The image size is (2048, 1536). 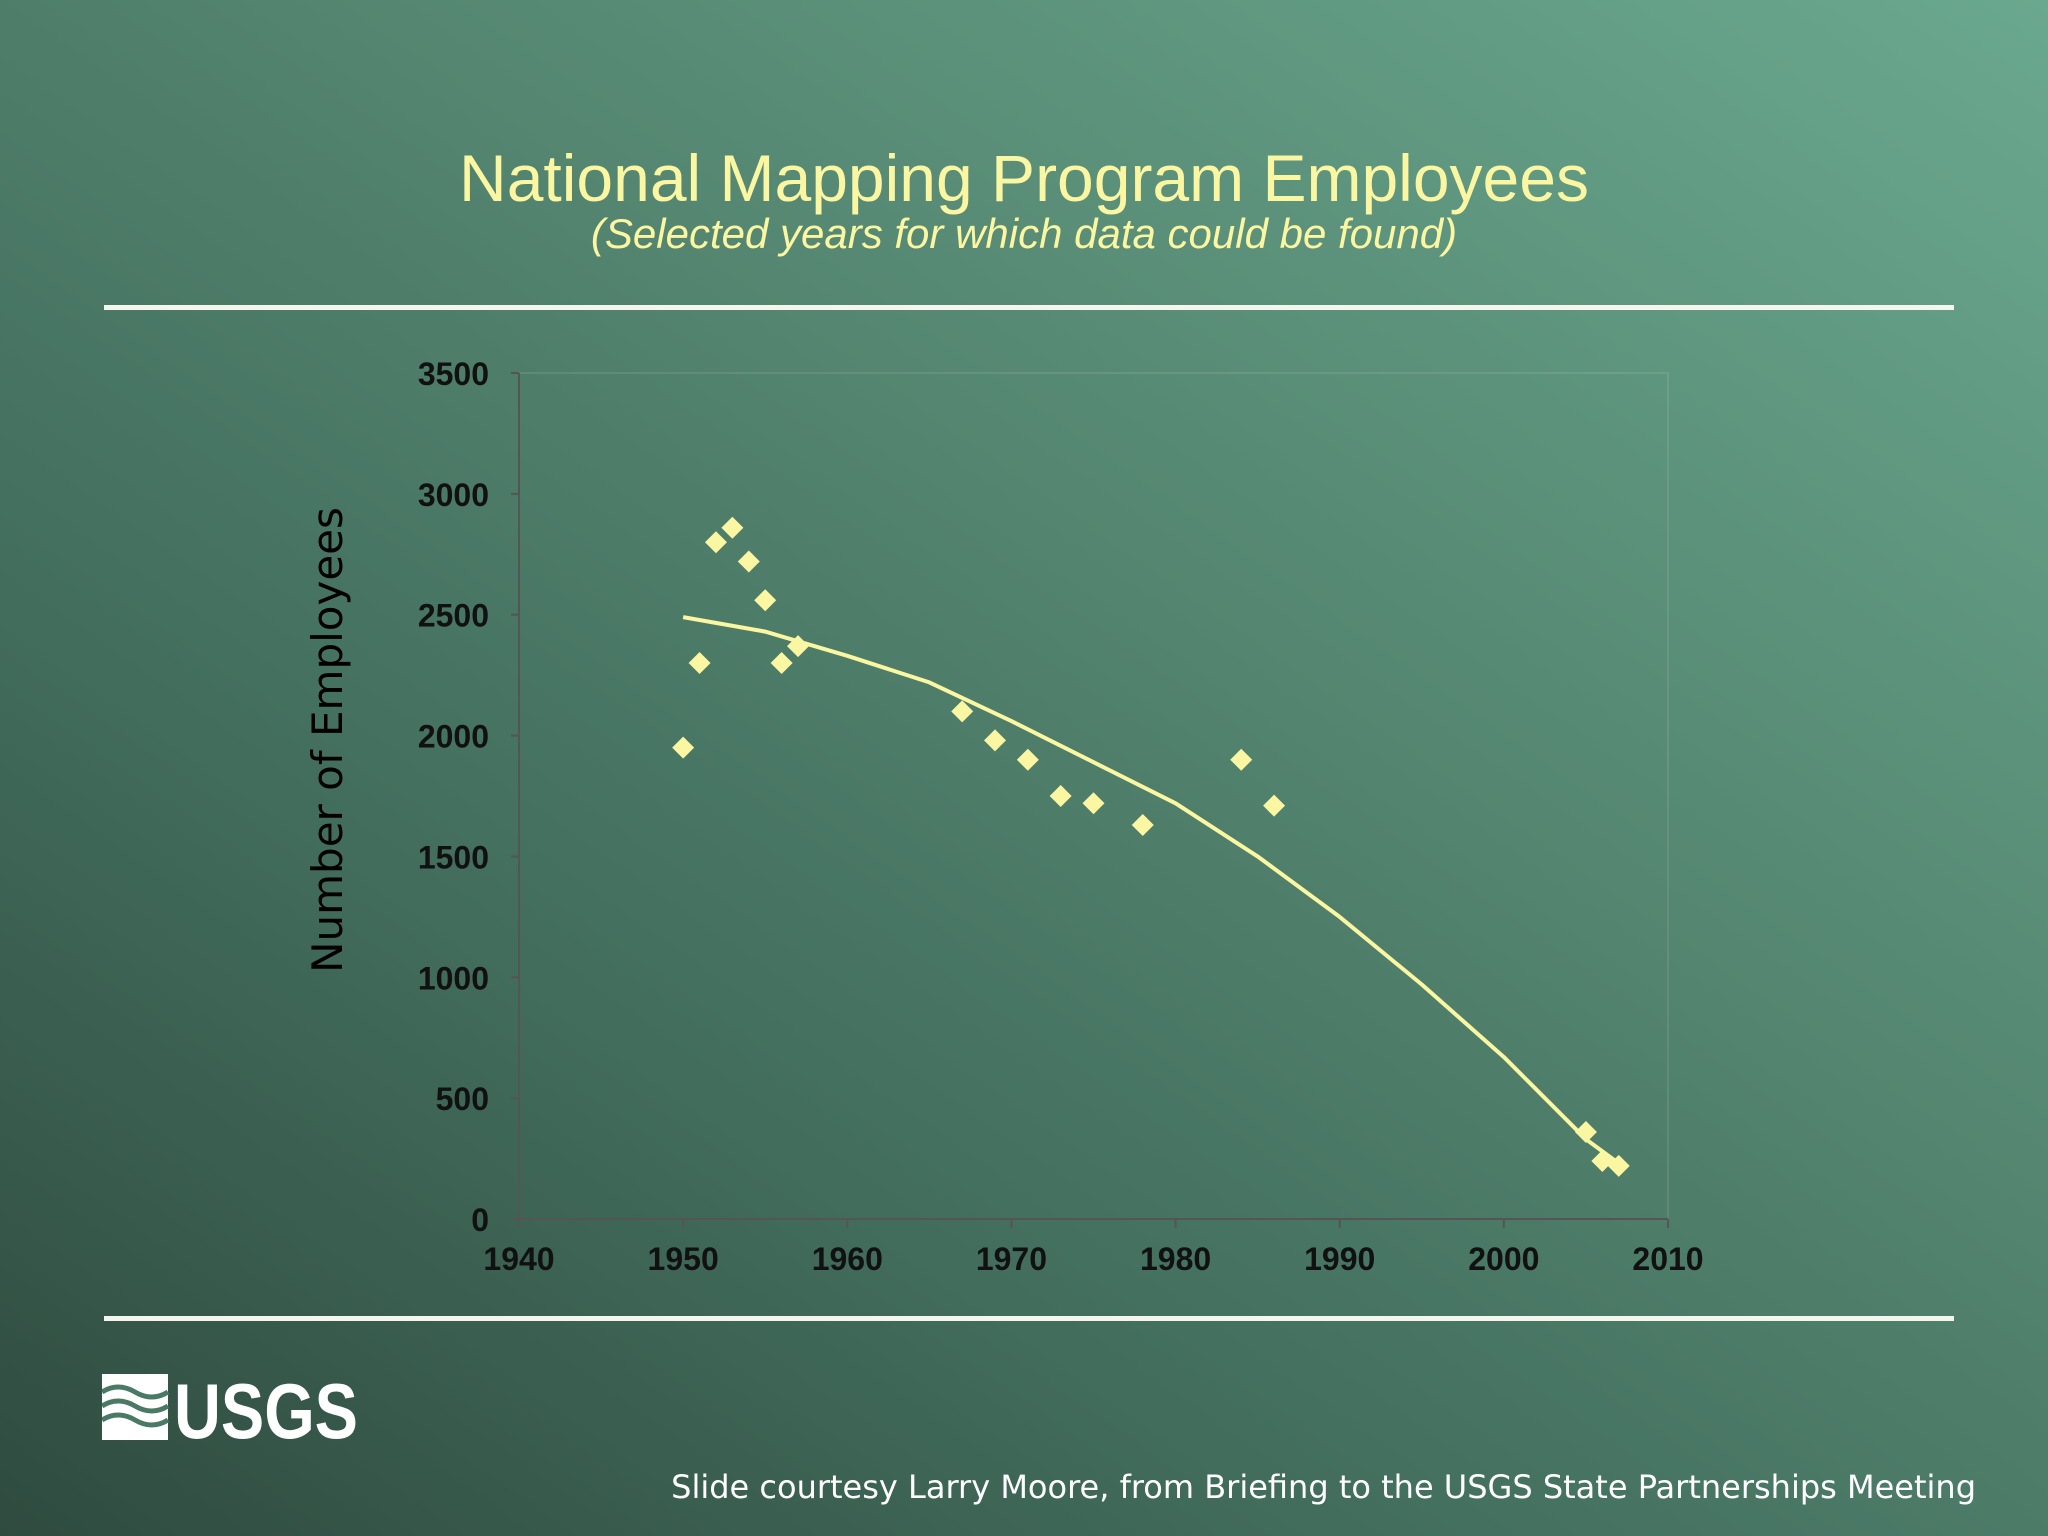 What do you see at coordinates (683, 1259) in the screenshot?
I see `x-tick-label: 1950` at bounding box center [683, 1259].